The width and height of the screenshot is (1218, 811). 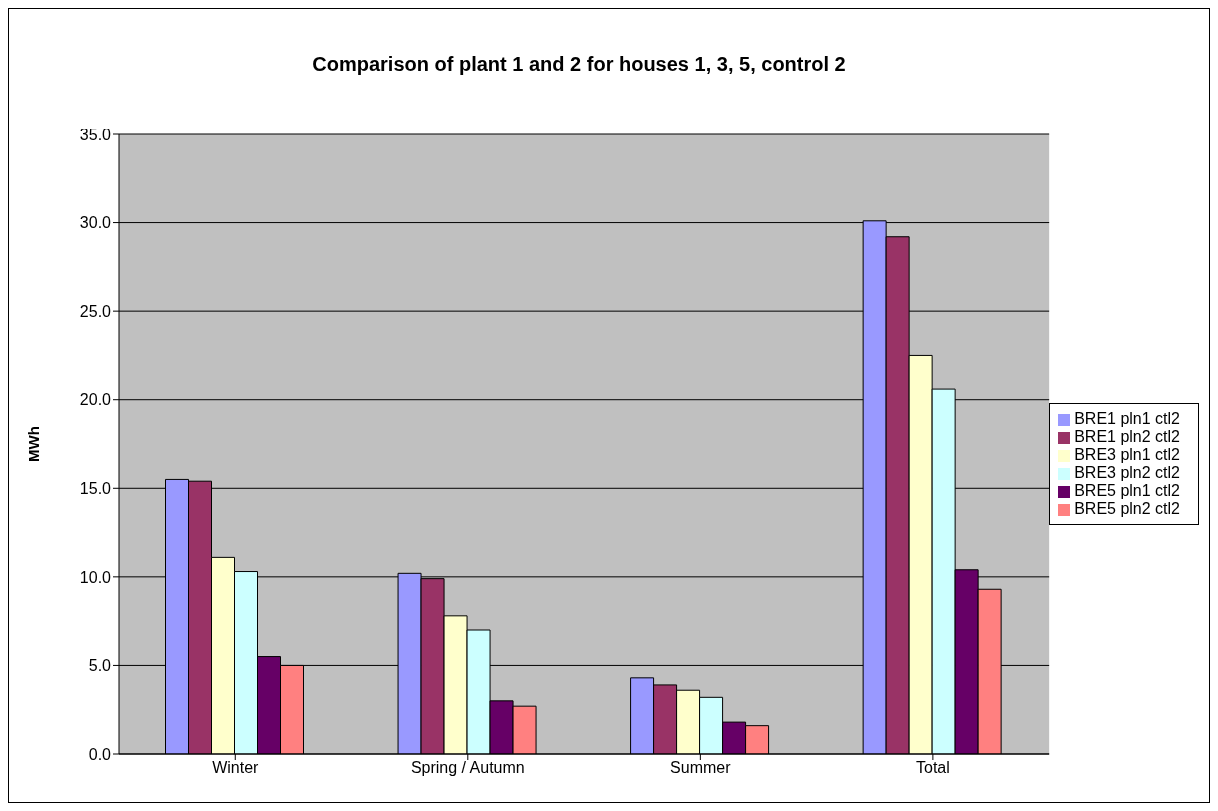 What do you see at coordinates (1127, 454) in the screenshot?
I see `legend-label: BRE3 pln1 ctl2` at bounding box center [1127, 454].